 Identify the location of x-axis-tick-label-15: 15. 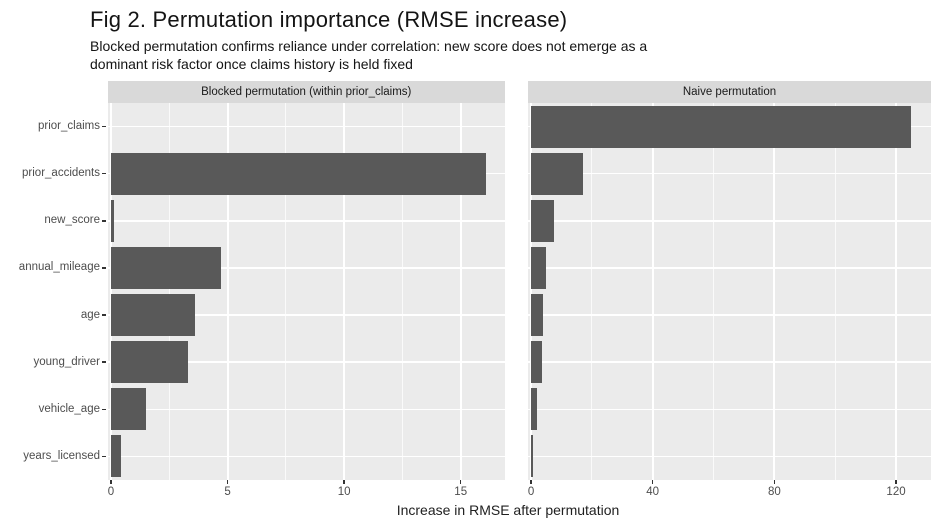
(461, 492).